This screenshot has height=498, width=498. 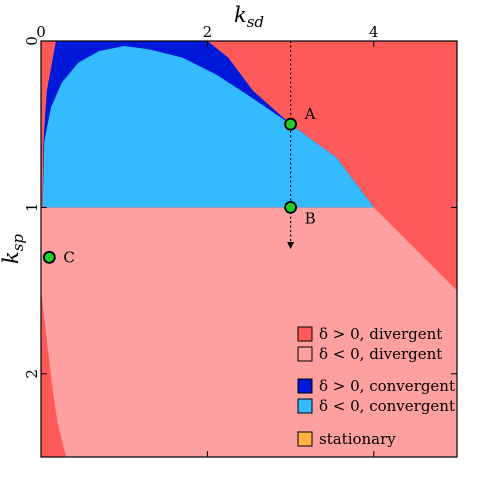 I want to click on legend-label-div-pos: δ > 0, divergent, so click(x=380, y=334).